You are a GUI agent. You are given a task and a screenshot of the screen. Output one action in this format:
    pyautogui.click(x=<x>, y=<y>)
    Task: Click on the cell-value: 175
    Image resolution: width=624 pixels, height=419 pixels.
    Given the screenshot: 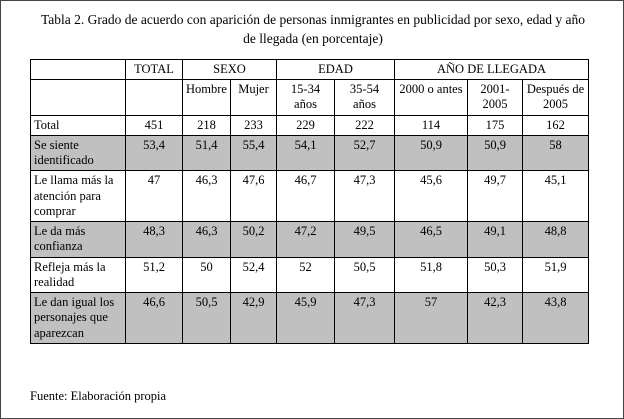 What is the action you would take?
    pyautogui.click(x=495, y=125)
    